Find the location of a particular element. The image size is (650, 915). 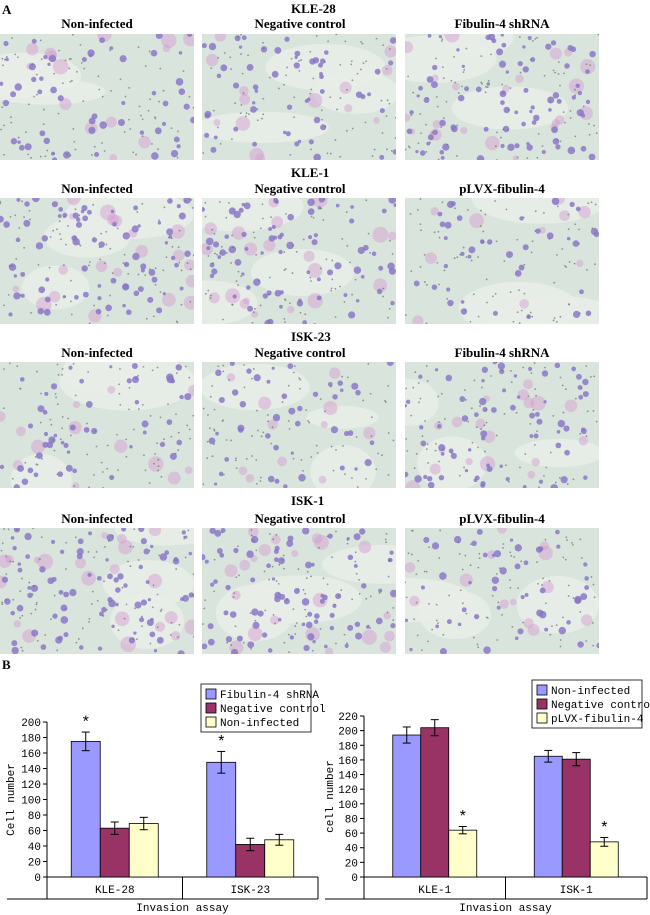

panel-b-letter: B is located at coordinates (6, 664).